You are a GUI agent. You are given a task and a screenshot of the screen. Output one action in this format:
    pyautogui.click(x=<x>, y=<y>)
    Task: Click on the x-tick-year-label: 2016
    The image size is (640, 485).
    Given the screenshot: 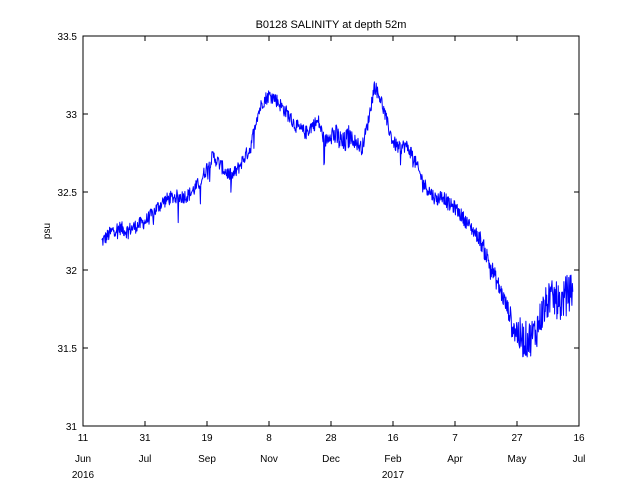 What is the action you would take?
    pyautogui.click(x=83, y=475)
    